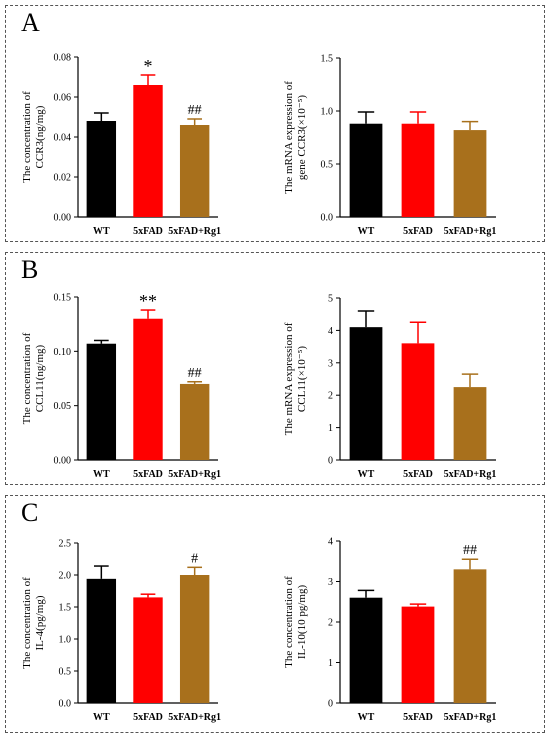 The height and width of the screenshot is (738, 550). What do you see at coordinates (327, 112) in the screenshot?
I see `chart-2-y-tick-label: 1.0` at bounding box center [327, 112].